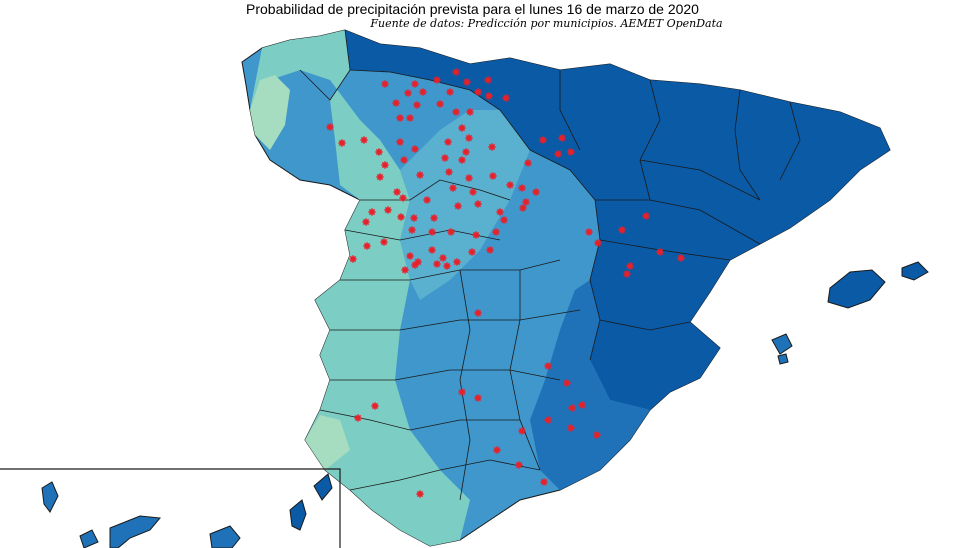  I want to click on balearic-islands, so click(850, 313).